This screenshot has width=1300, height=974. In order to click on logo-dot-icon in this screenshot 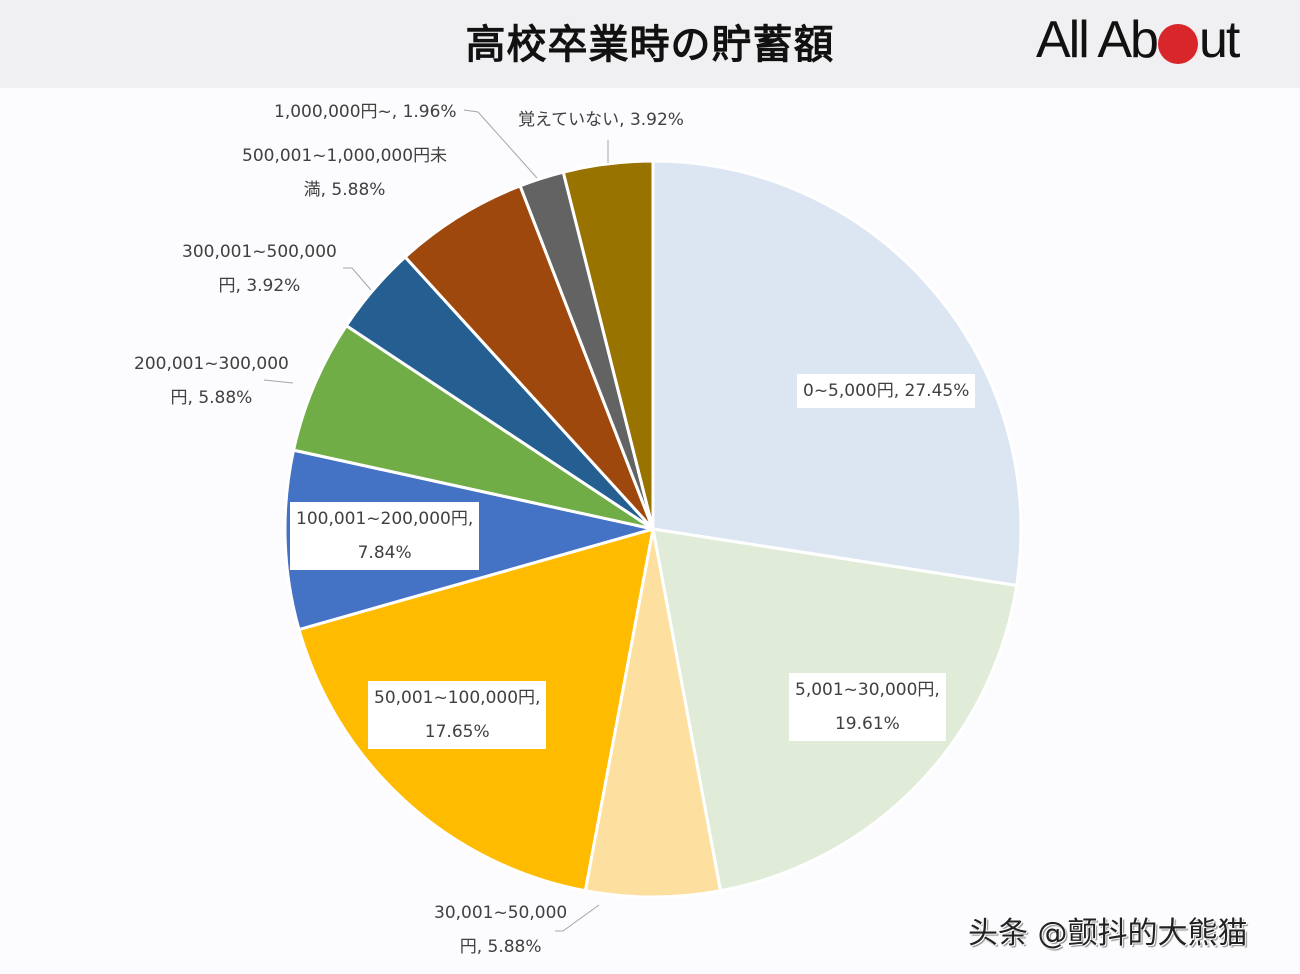, I will do `click(1177, 44)`.